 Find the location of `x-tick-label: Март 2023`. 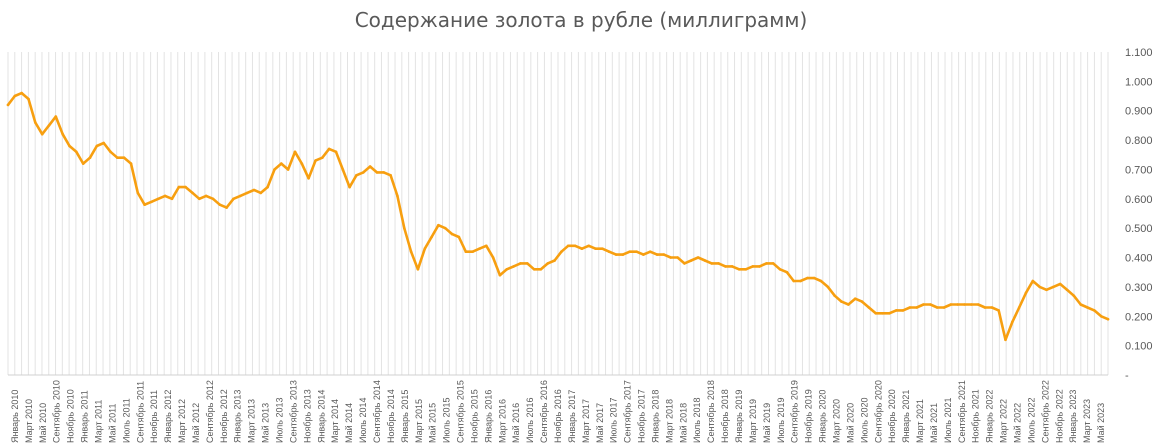

x-tick-label: Март 2023 is located at coordinates (1087, 421).